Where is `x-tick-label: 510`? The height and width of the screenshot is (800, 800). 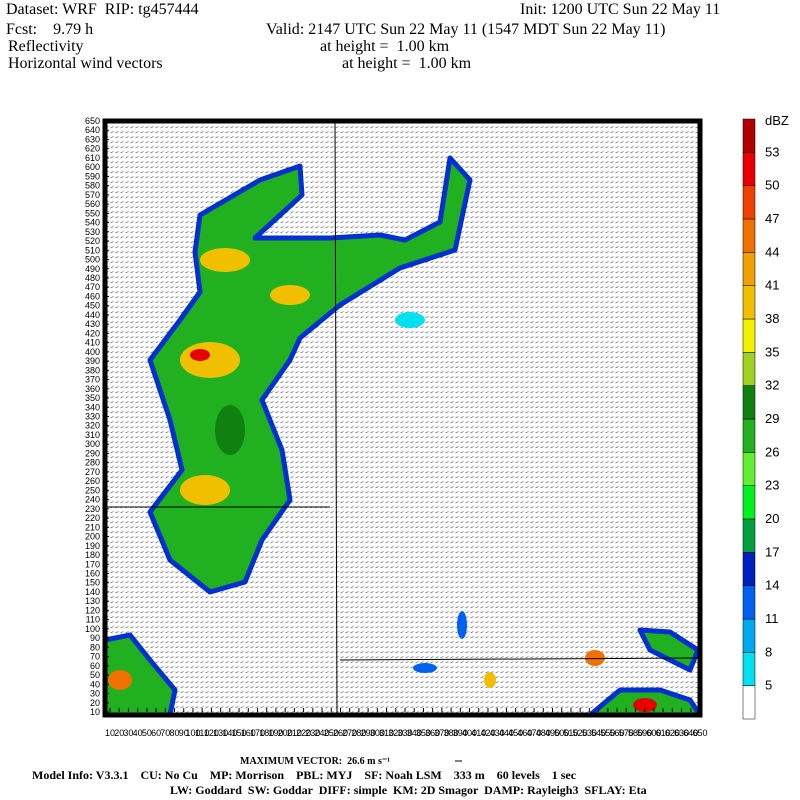 x-tick-label: 510 is located at coordinates (570, 733).